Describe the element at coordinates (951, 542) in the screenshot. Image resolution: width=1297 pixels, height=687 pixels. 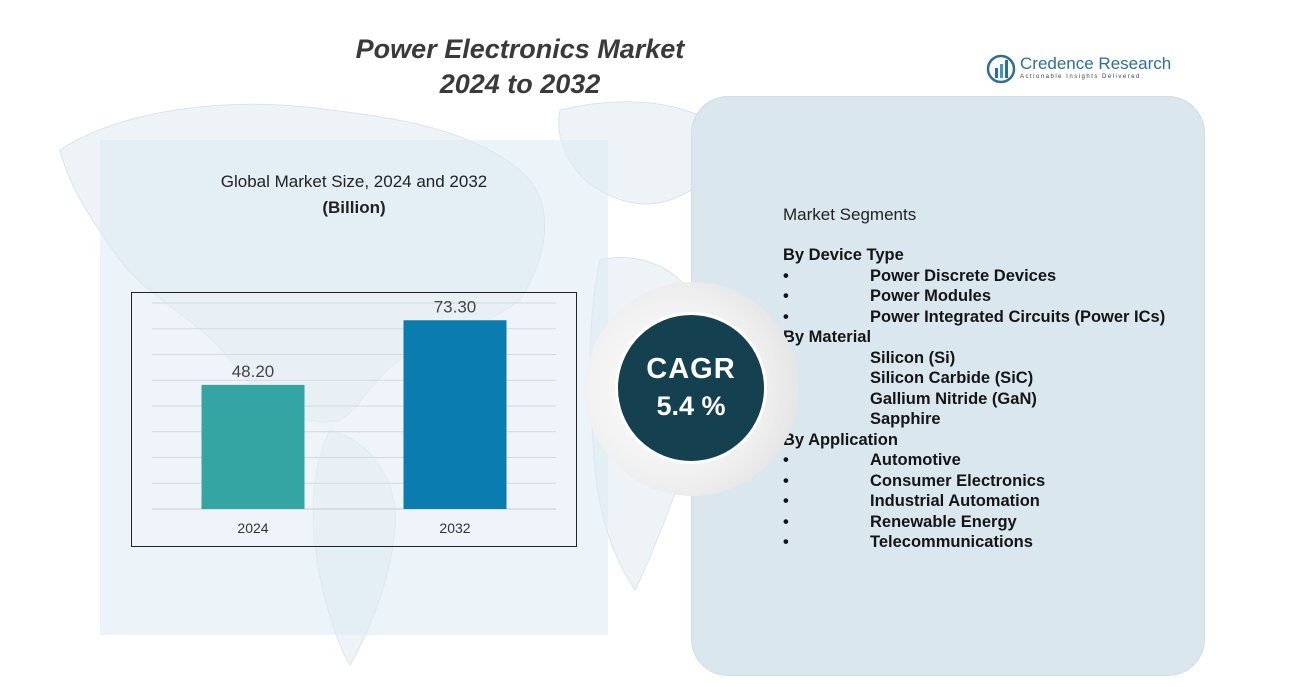
I see `segment-item-label: Telecommunications` at that location.